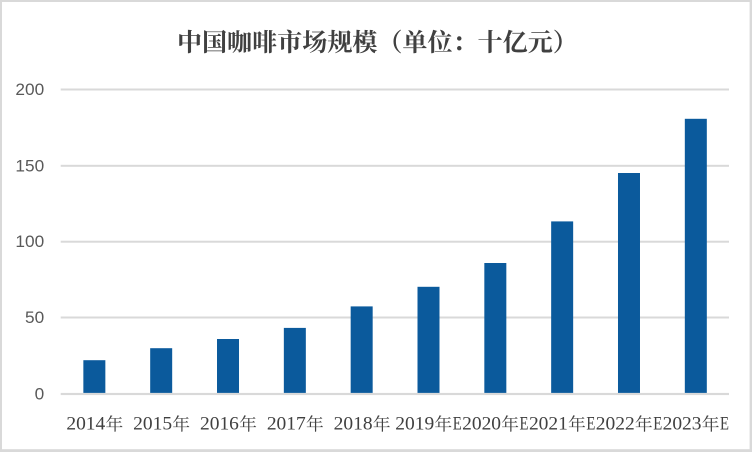 The width and height of the screenshot is (752, 452). Describe the element at coordinates (40, 395) in the screenshot. I see `svg-text: 0` at that location.